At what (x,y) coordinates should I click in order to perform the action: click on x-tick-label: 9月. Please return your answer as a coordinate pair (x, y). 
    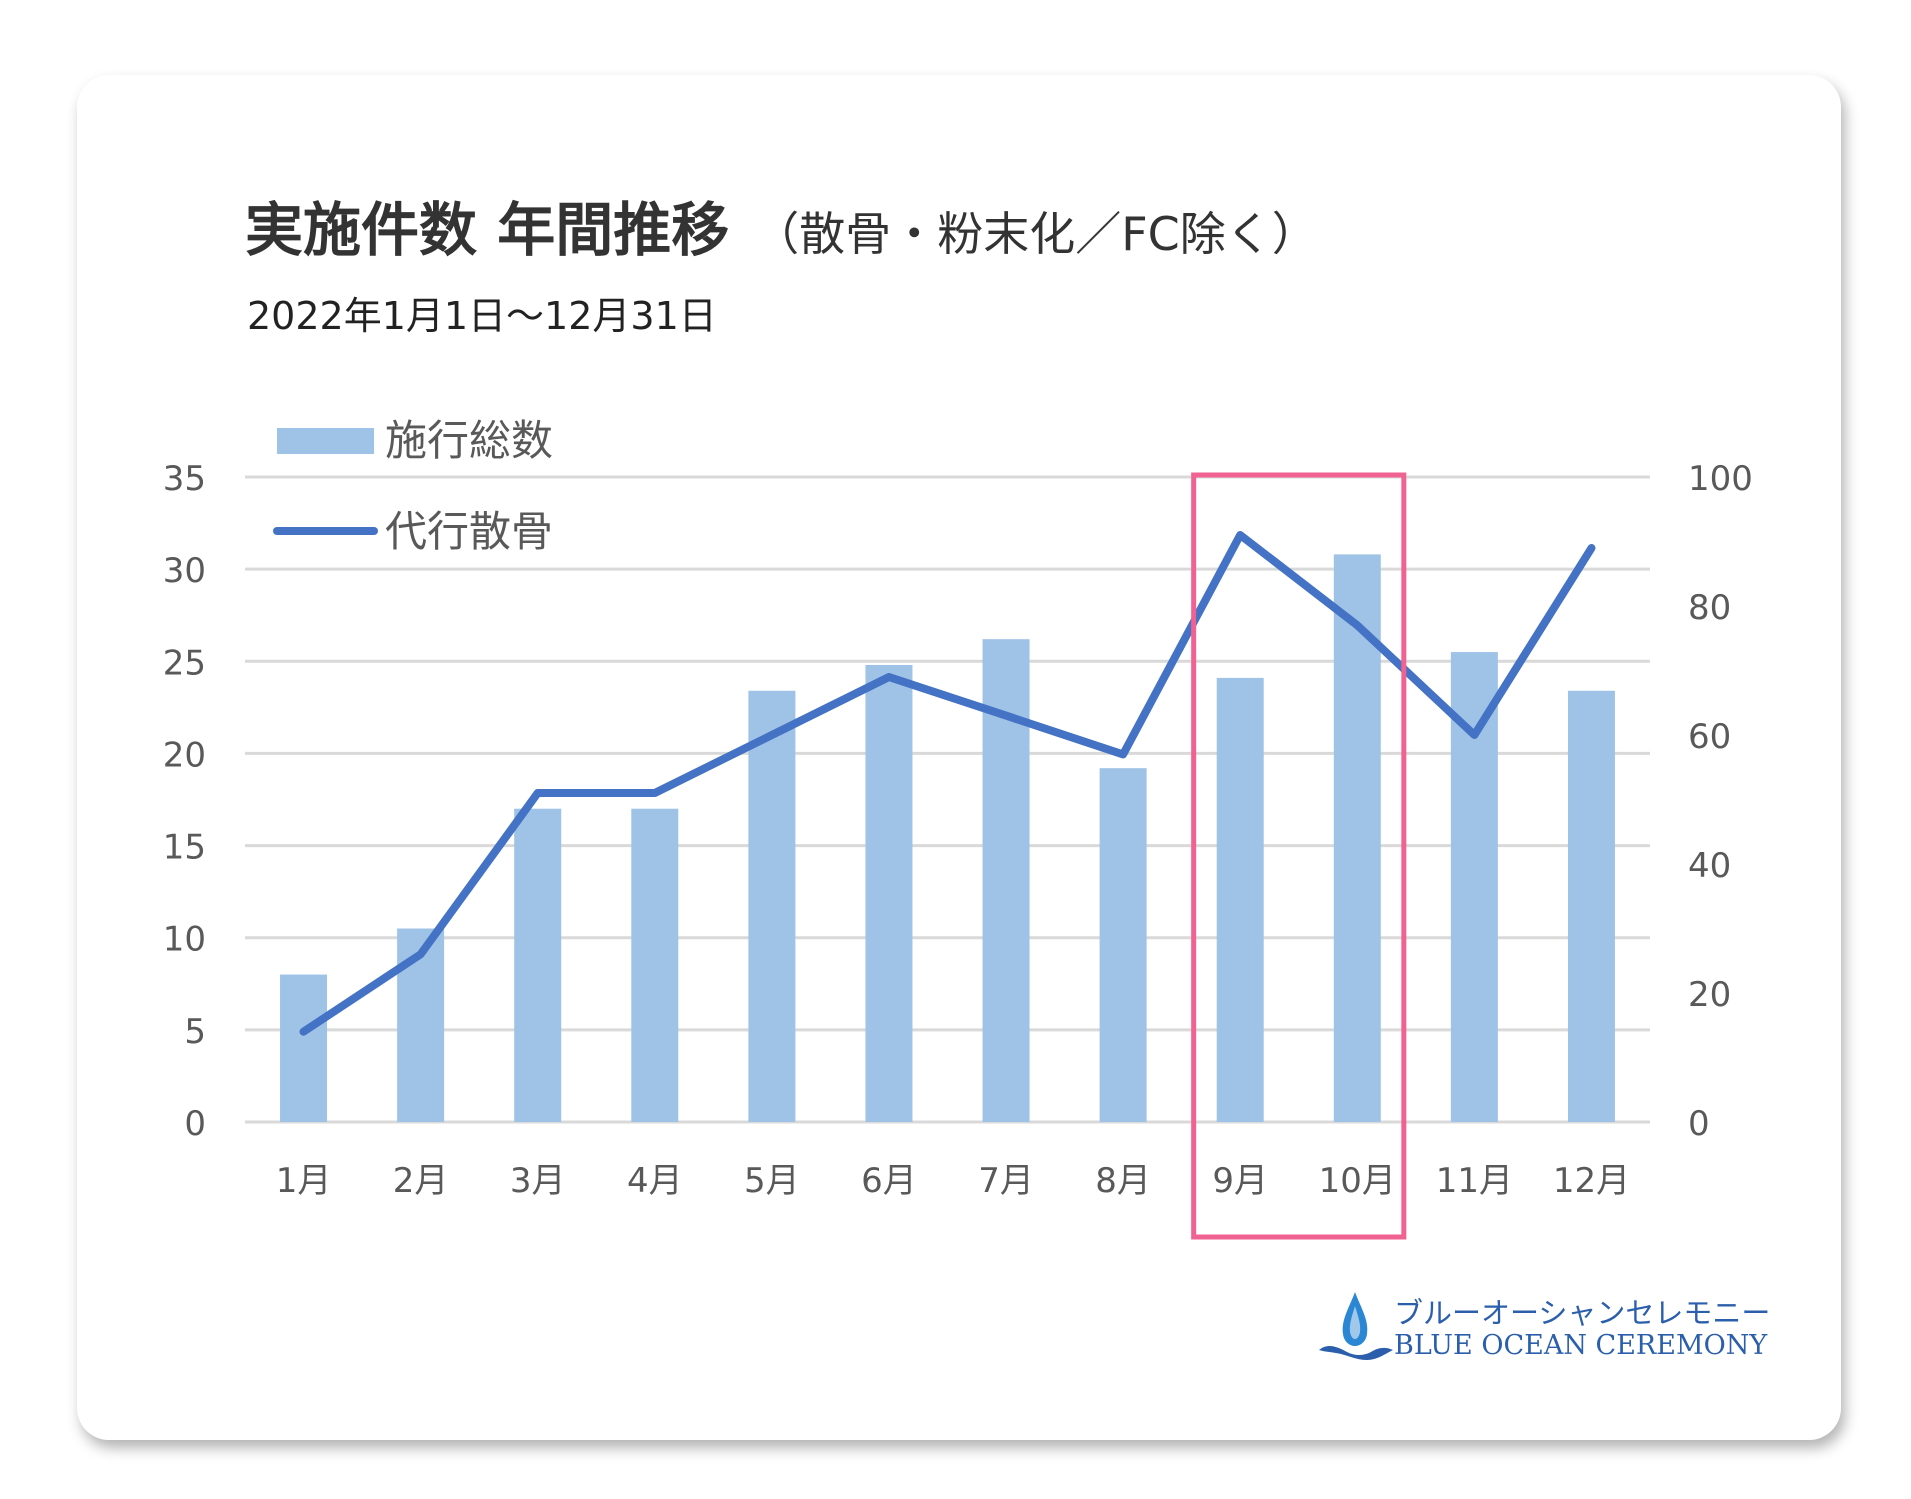
    Looking at the image, I should click on (1240, 1181).